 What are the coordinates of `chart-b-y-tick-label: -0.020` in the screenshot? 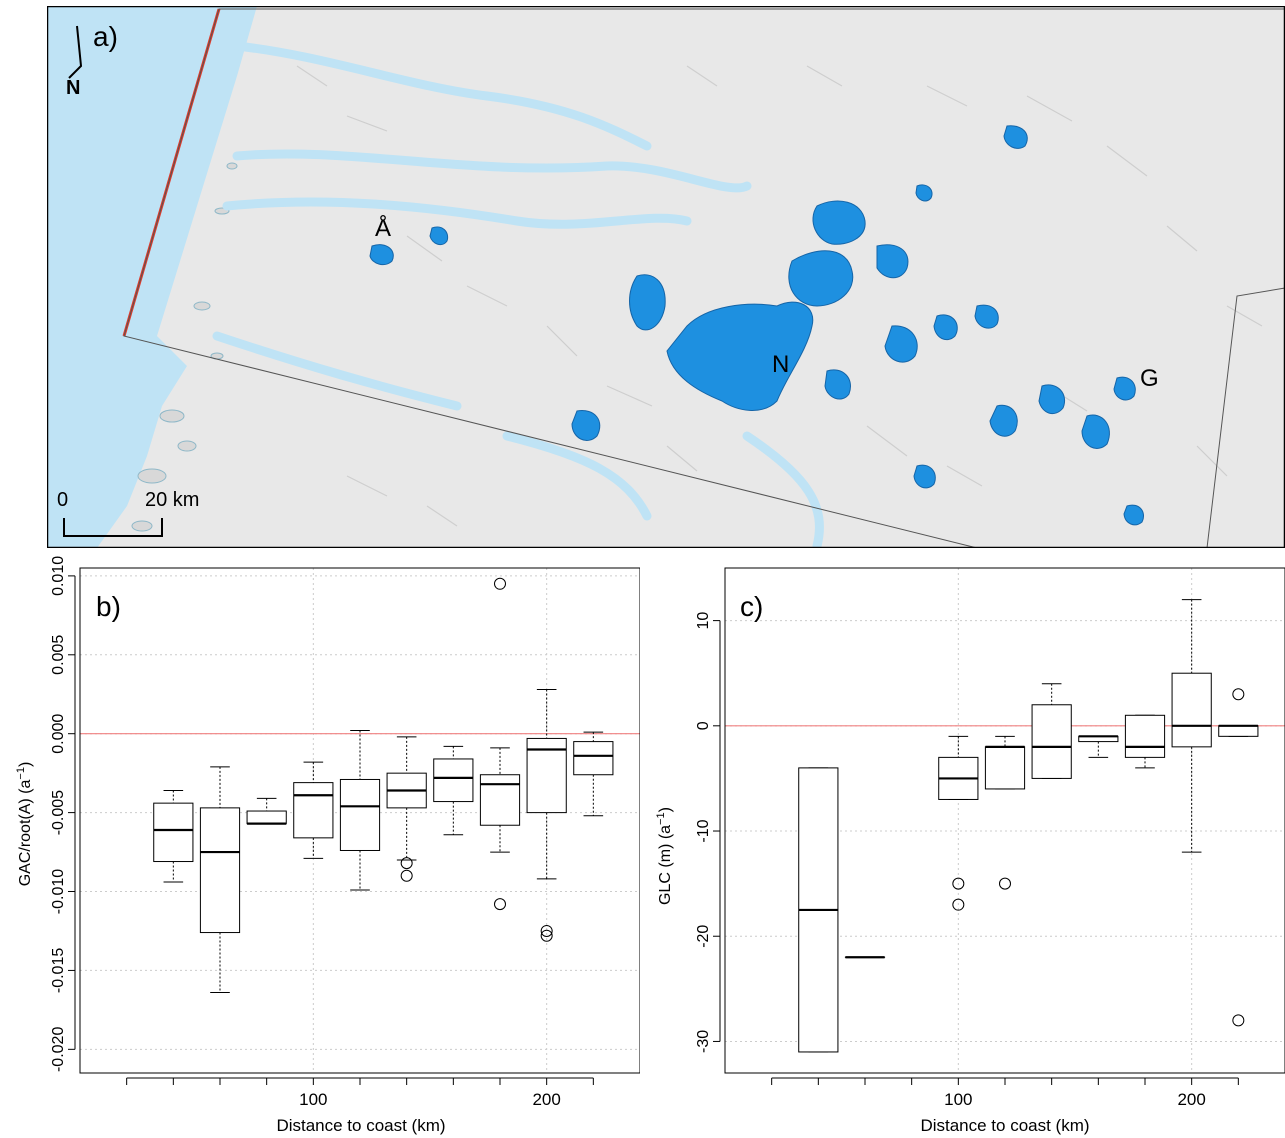 It's located at (58, 1049).